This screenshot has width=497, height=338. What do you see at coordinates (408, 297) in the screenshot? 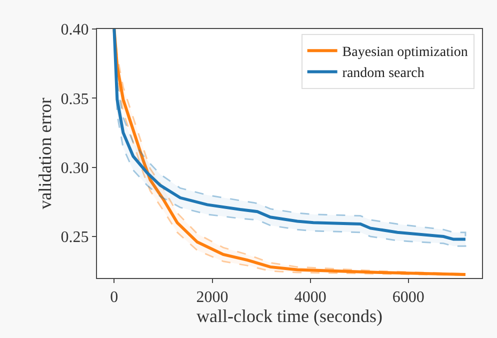
I see `x-tick-label: 6000` at bounding box center [408, 297].